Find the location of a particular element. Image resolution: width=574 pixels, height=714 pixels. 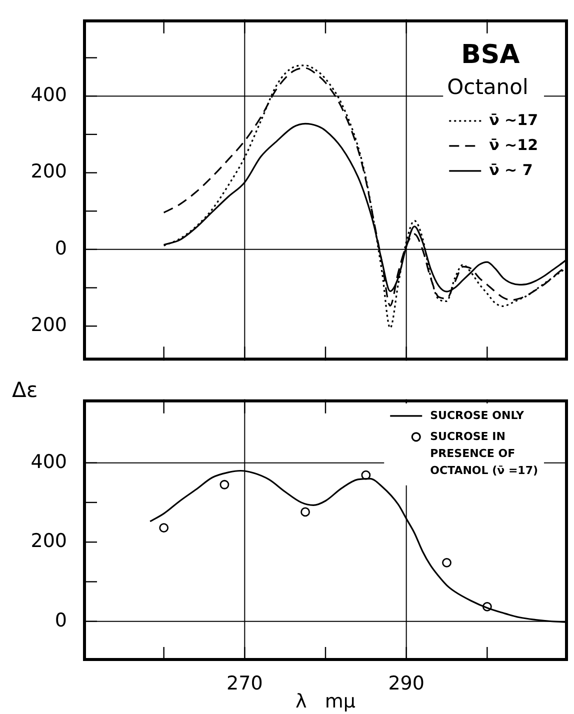

x-tick-label: 290 is located at coordinates (406, 683).